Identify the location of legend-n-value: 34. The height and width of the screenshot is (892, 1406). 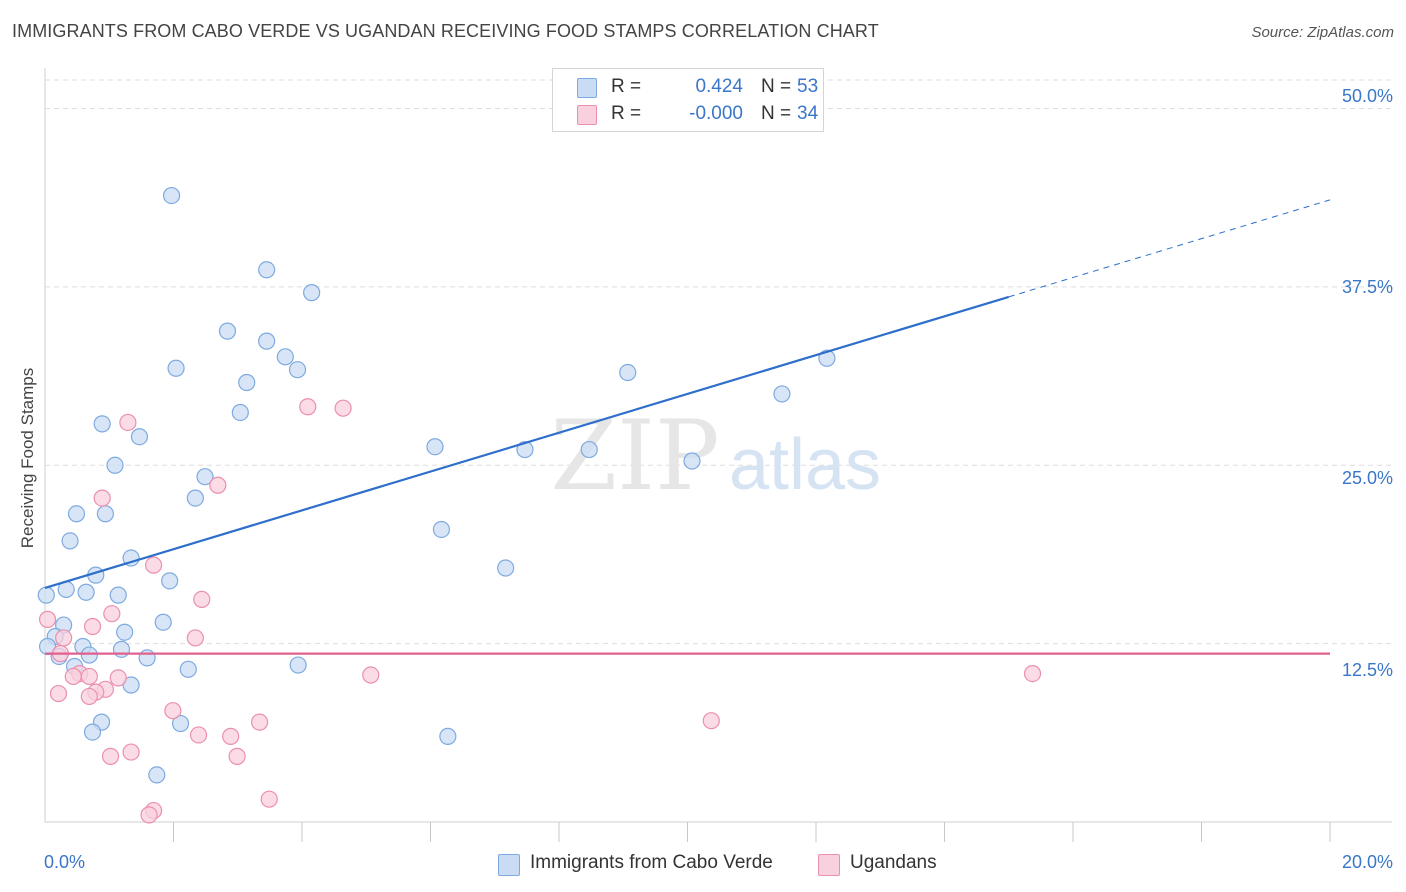
(808, 113).